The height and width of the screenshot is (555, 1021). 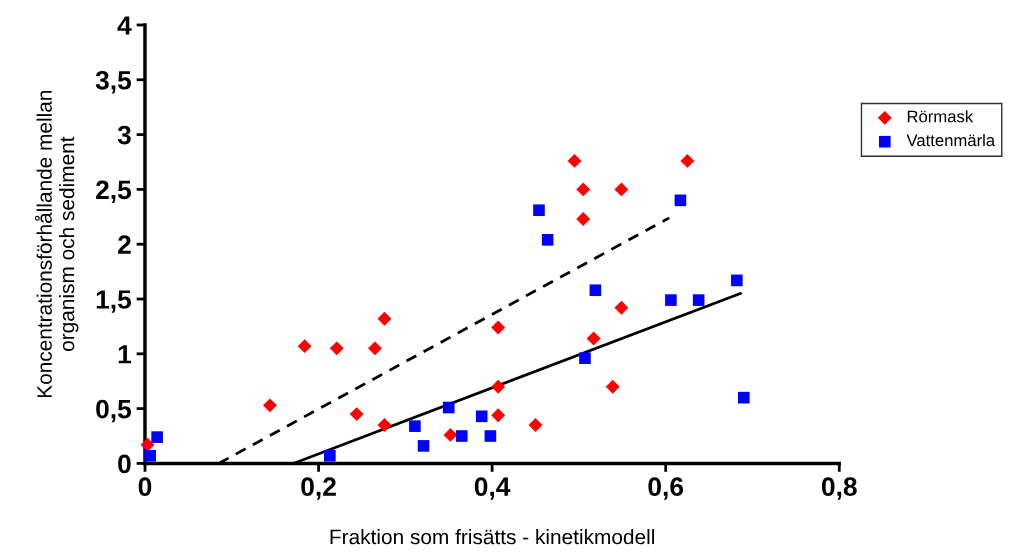 I want to click on x-tick-label: 0, so click(x=145, y=486).